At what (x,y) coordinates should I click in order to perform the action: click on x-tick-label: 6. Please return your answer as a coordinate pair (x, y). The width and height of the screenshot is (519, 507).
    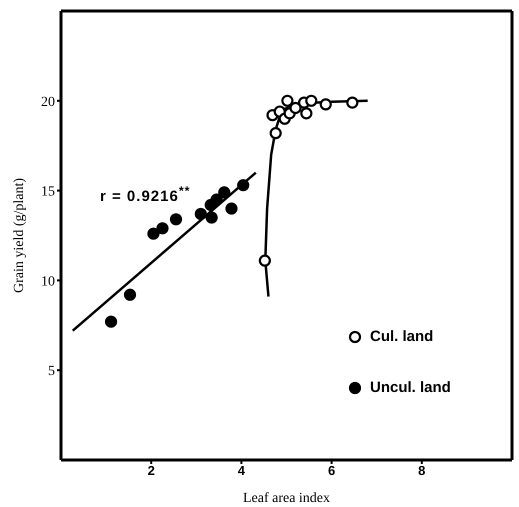
    Looking at the image, I should click on (332, 470).